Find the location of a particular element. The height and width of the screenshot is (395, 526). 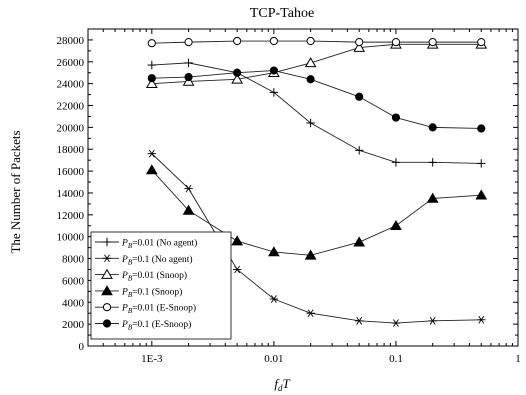

legend-label-1: PB=0.01 (No agent) is located at coordinates (159, 244).